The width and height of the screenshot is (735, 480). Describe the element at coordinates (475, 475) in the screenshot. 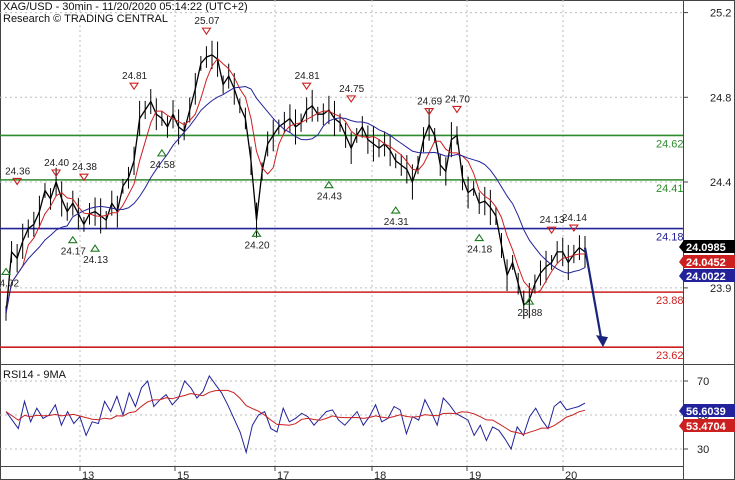

I see `date-tick-label: 19` at that location.